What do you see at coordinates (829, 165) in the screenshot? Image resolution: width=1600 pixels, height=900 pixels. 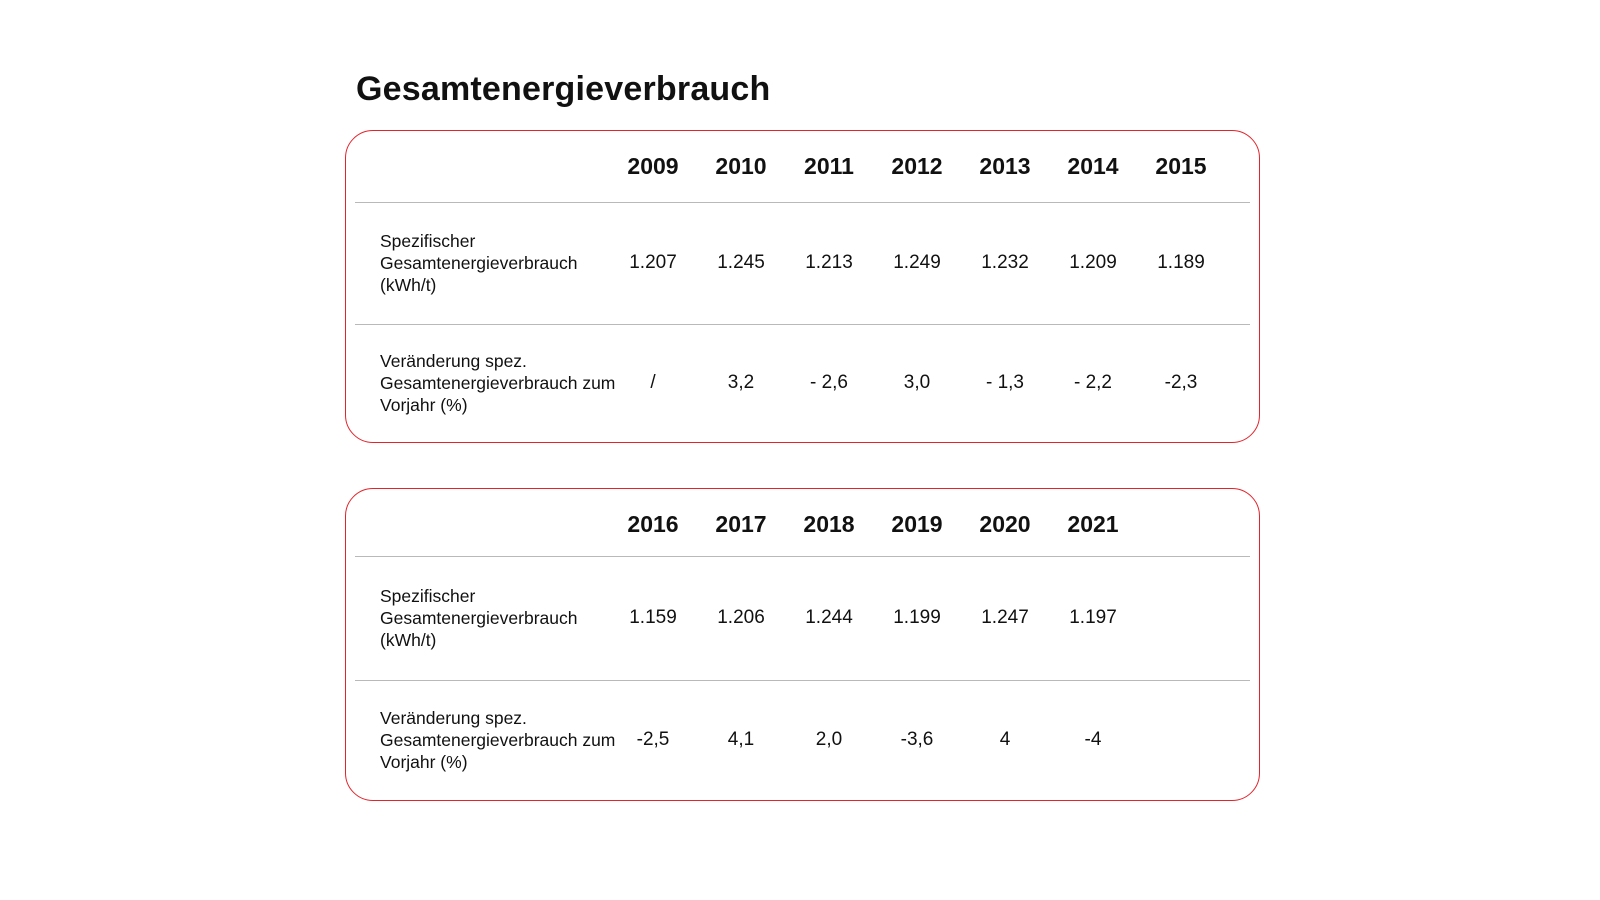 I see `year-header: 2011` at bounding box center [829, 165].